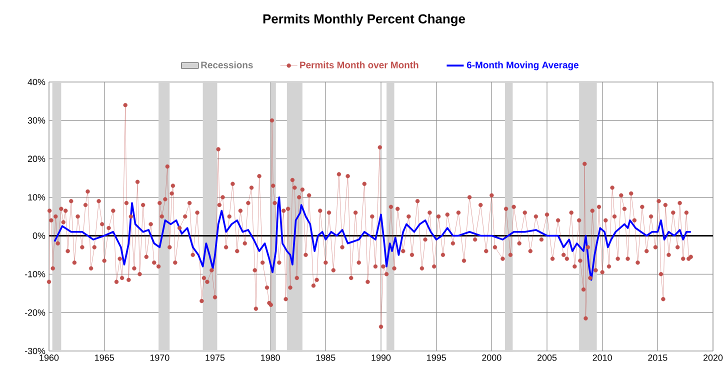 The image size is (728, 384). I want to click on y-tick-label: 0%, so click(39, 235).